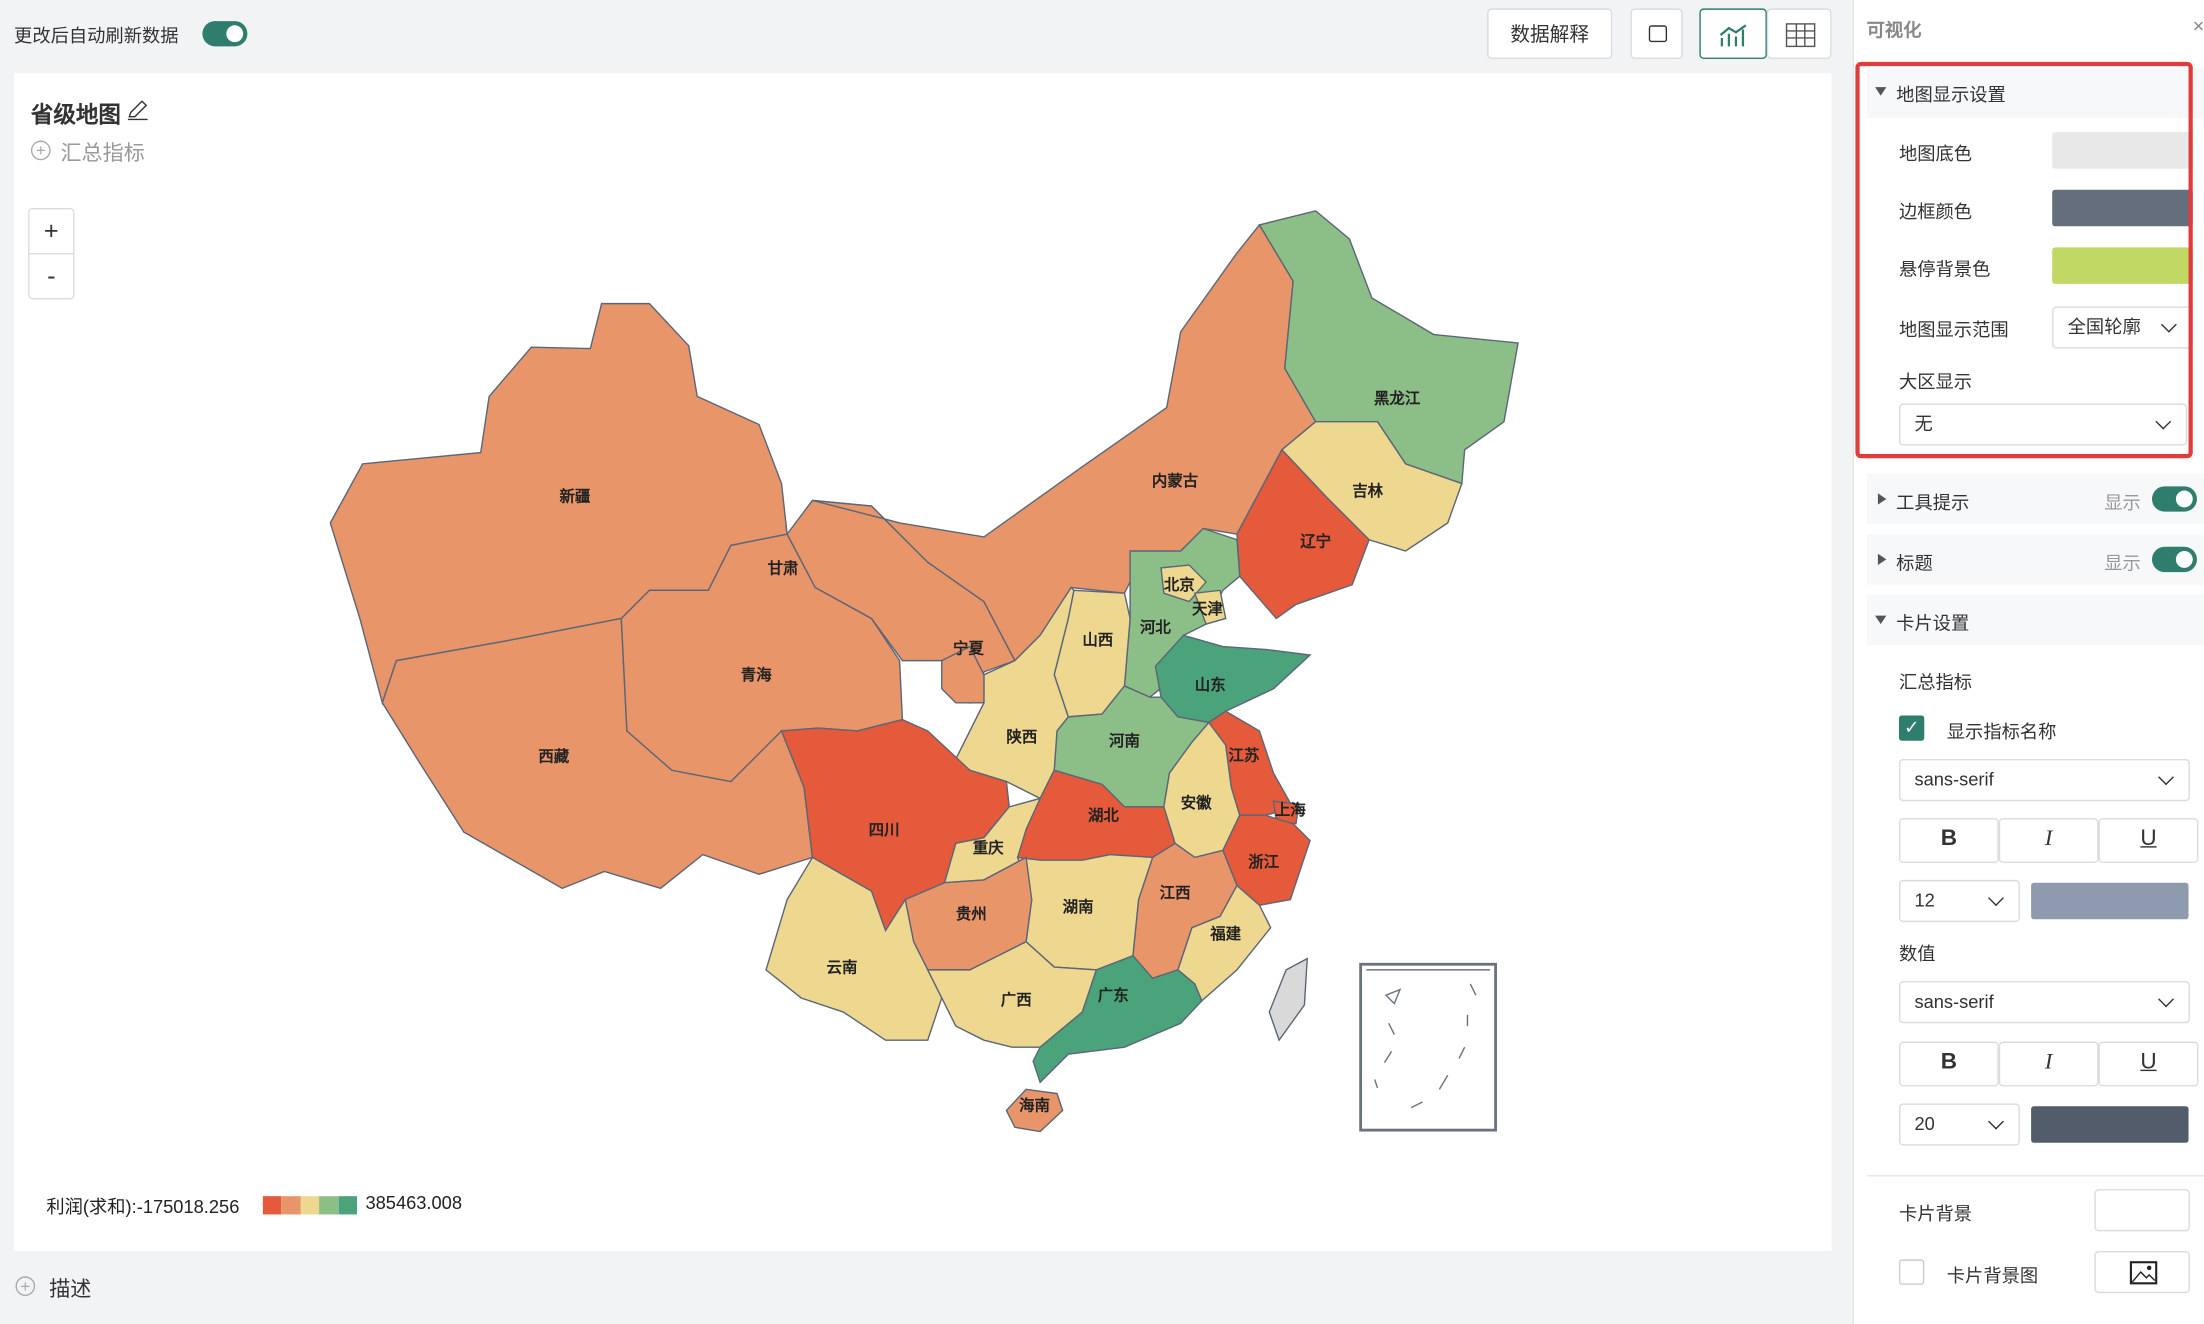 Image resolution: width=2204 pixels, height=1324 pixels. What do you see at coordinates (1935, 154) in the screenshot?
I see `setting-label: 地图底色` at bounding box center [1935, 154].